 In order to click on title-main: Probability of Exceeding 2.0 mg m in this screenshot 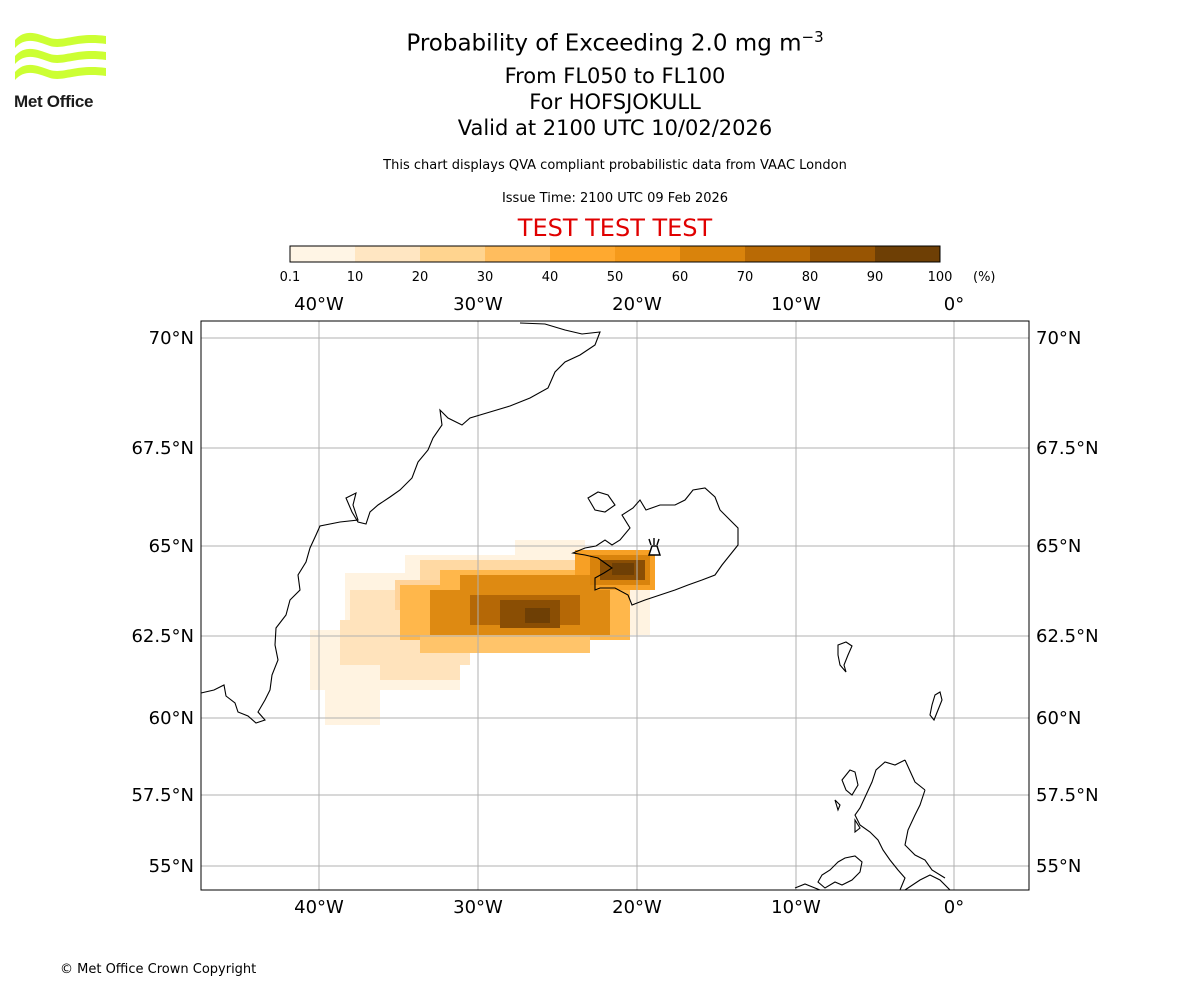, I will do `click(604, 43)`.